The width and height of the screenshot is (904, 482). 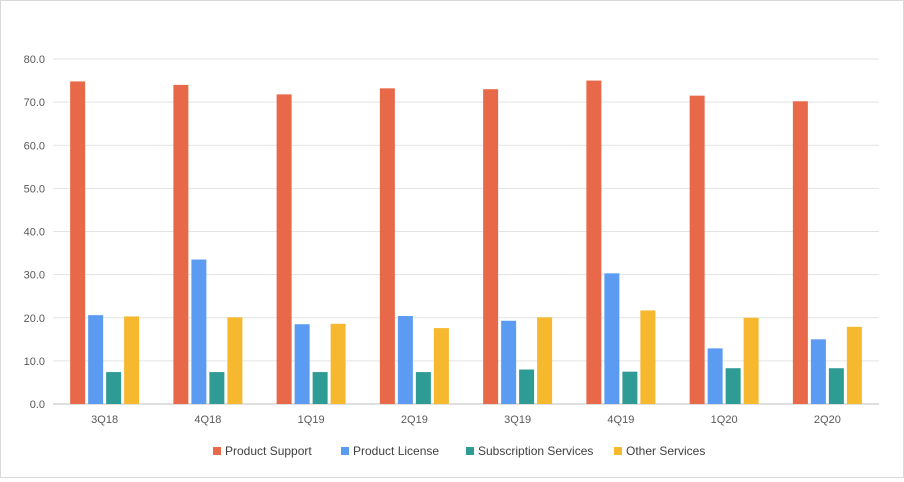 I want to click on y-tick-label: 30.0, so click(x=34, y=276).